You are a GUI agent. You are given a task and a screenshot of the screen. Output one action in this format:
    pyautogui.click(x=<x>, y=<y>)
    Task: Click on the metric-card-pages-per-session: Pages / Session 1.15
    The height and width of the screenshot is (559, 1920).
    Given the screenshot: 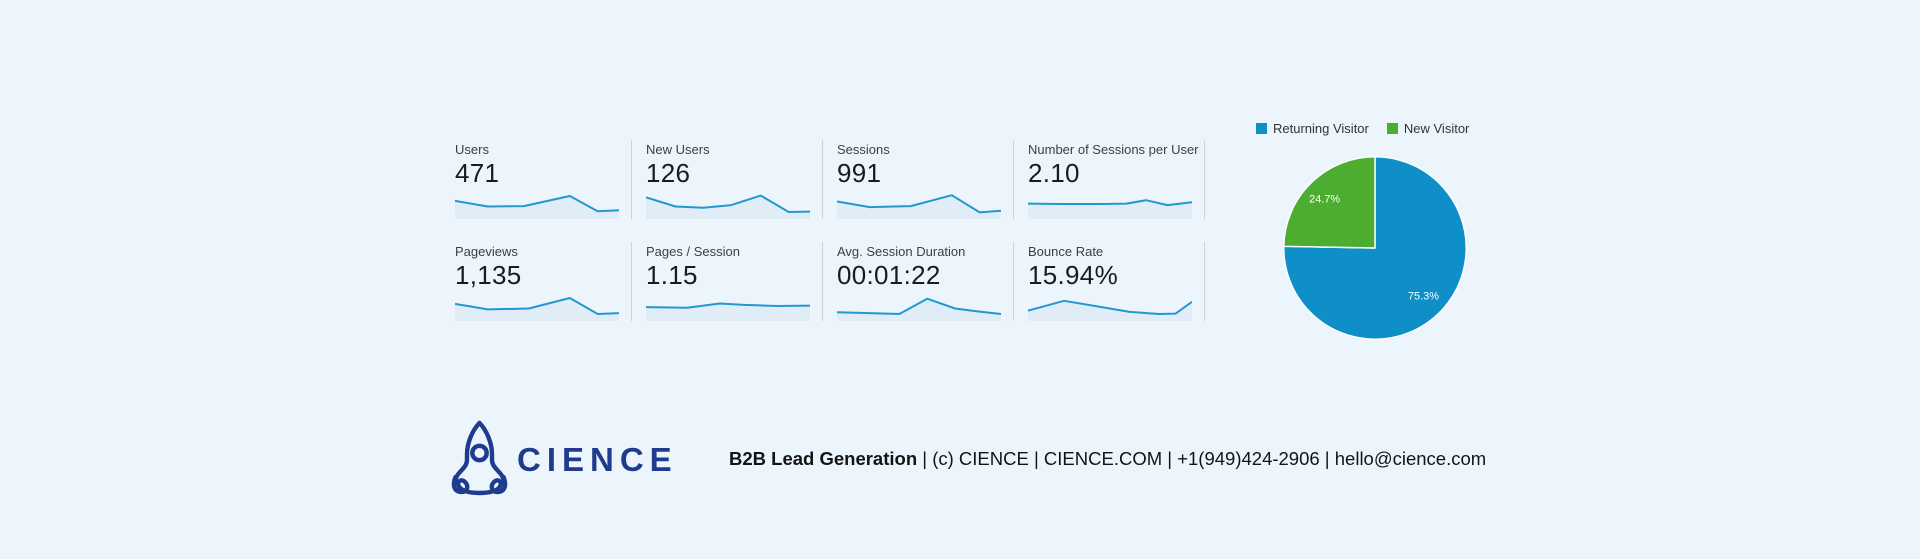 What is the action you would take?
    pyautogui.click(x=727, y=281)
    